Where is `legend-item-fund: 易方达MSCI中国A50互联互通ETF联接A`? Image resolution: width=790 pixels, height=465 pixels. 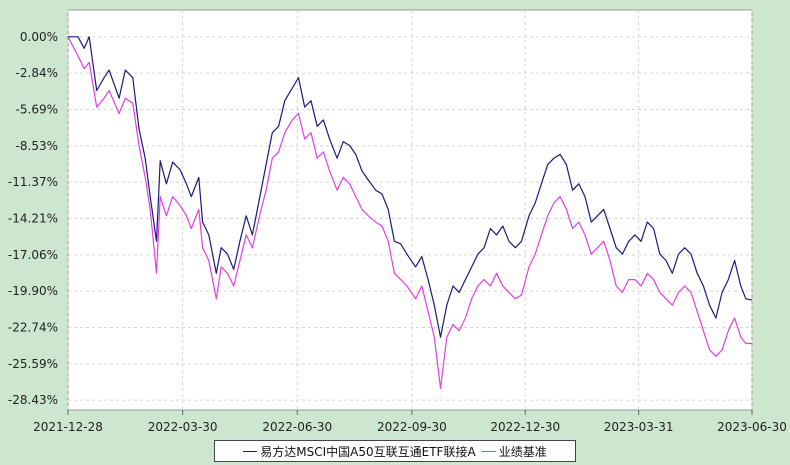 legend-item-fund: 易方达MSCI中国A50互联互通ETF联接A is located at coordinates (359, 451).